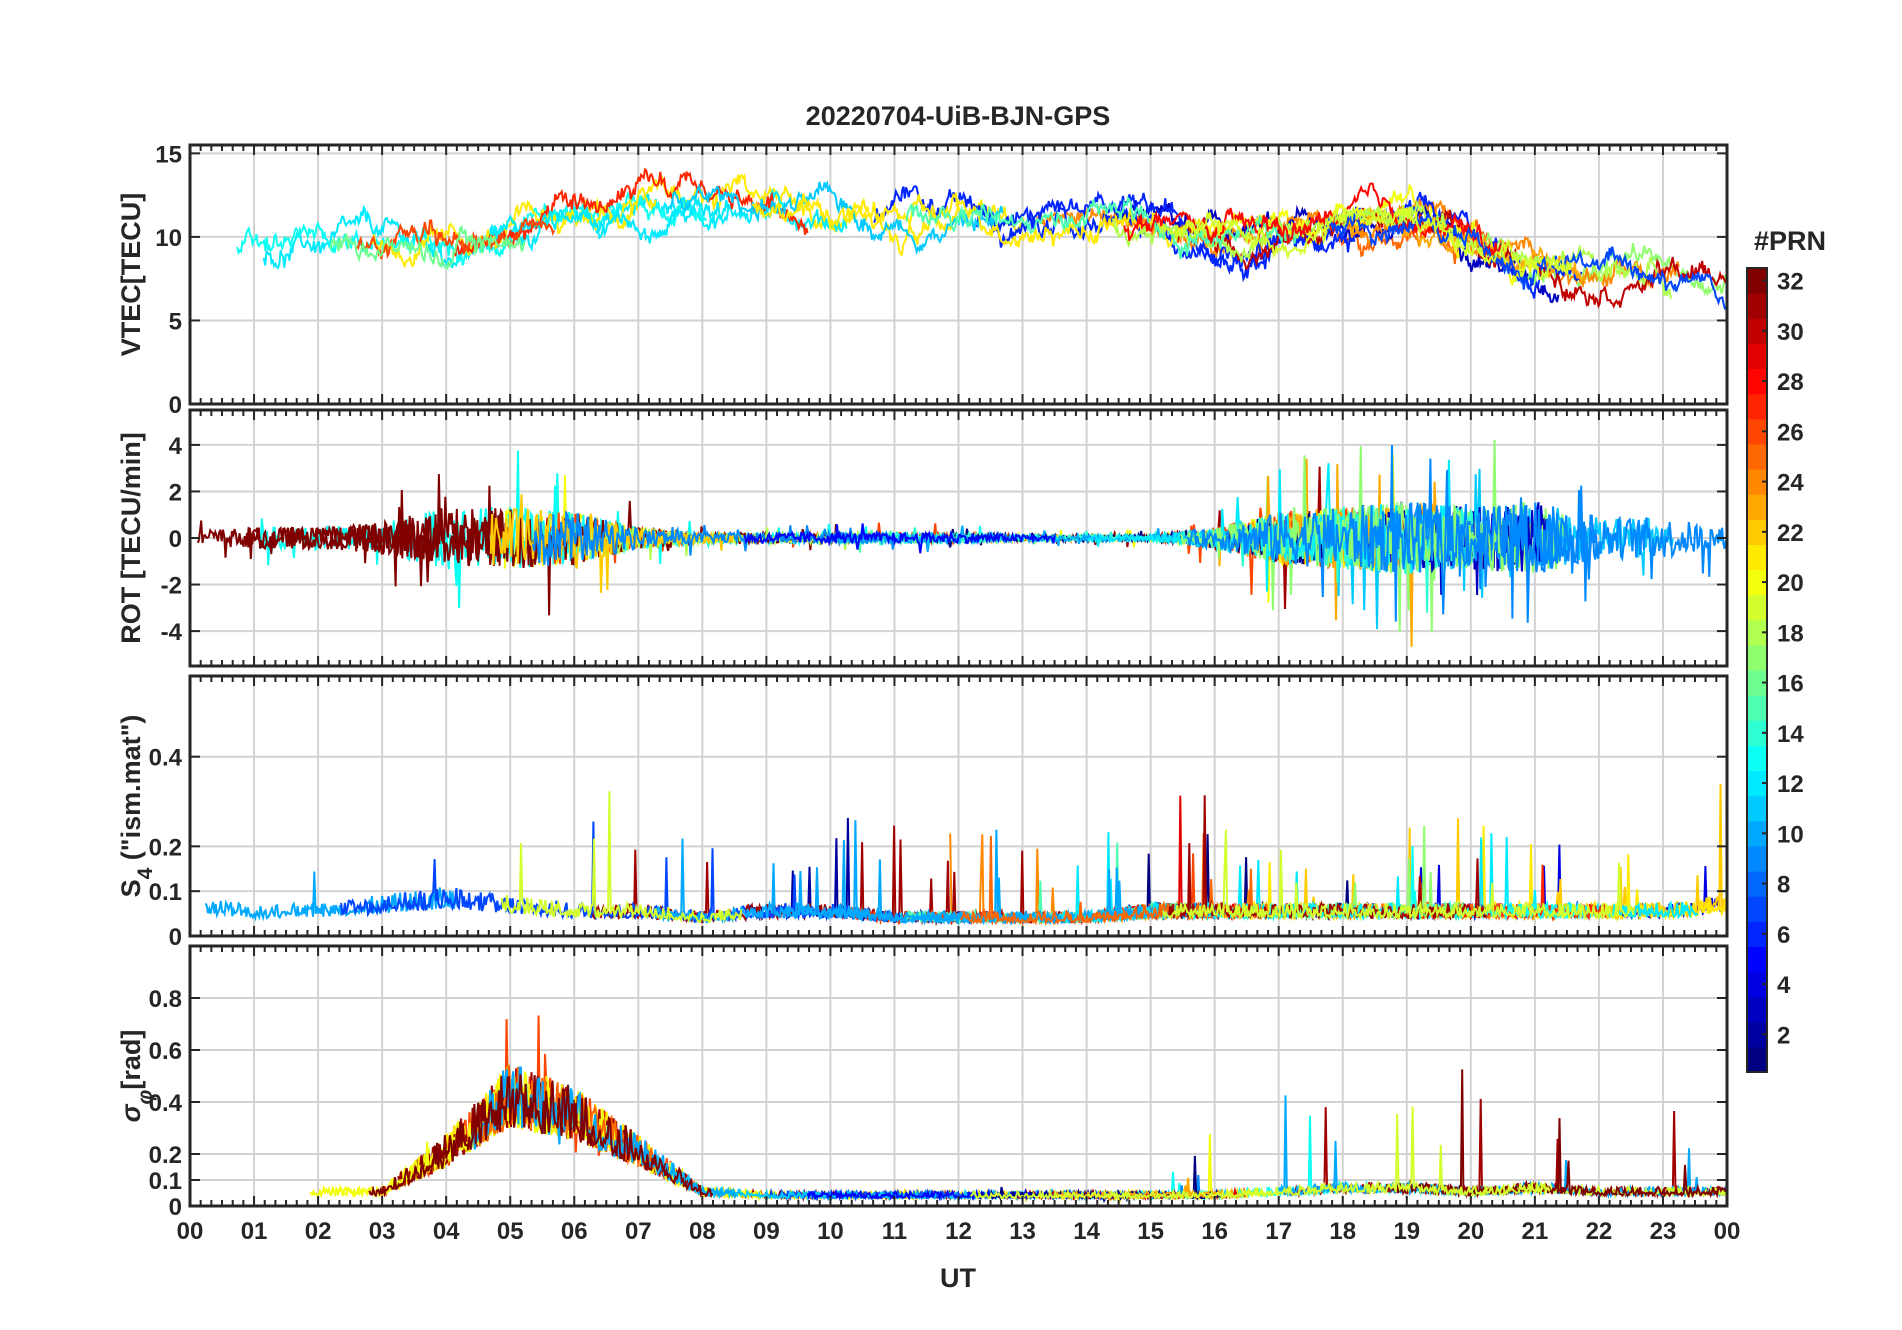 The width and height of the screenshot is (1902, 1330). What do you see at coordinates (638, 1231) in the screenshot?
I see `x-tick-label: 07` at bounding box center [638, 1231].